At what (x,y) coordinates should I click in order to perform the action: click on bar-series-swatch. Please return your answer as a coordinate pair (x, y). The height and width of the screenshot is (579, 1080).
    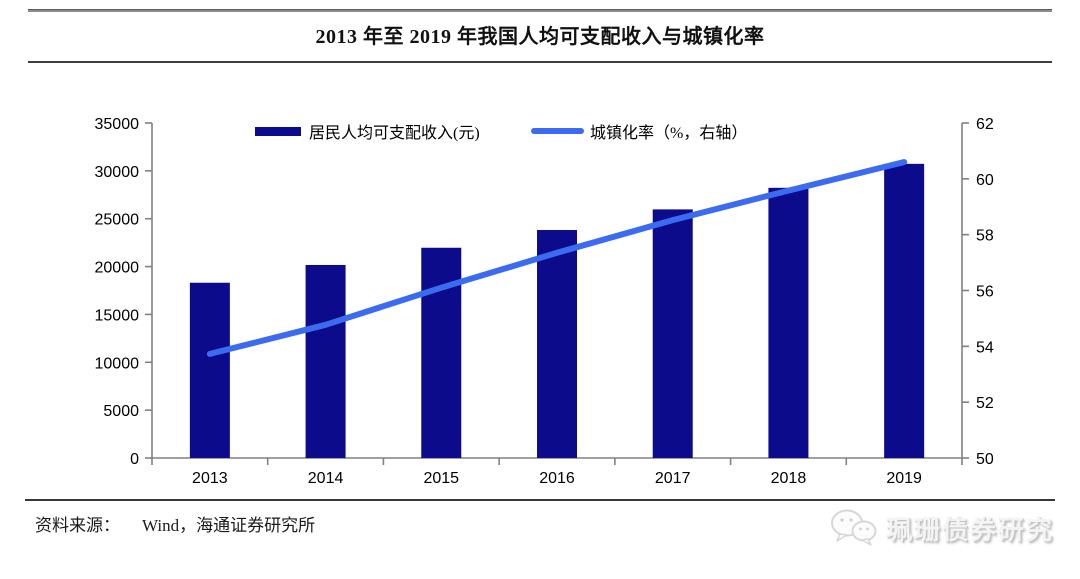
    Looking at the image, I should click on (278, 131).